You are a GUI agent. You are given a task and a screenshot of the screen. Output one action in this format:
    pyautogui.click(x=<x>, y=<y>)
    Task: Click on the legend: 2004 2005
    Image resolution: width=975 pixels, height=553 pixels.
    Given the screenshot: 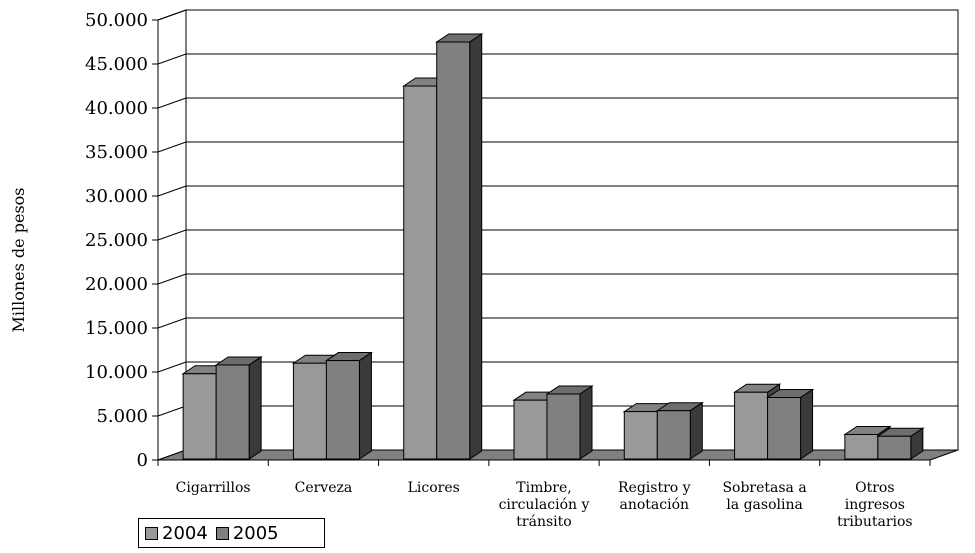 What is the action you would take?
    pyautogui.click(x=231, y=533)
    